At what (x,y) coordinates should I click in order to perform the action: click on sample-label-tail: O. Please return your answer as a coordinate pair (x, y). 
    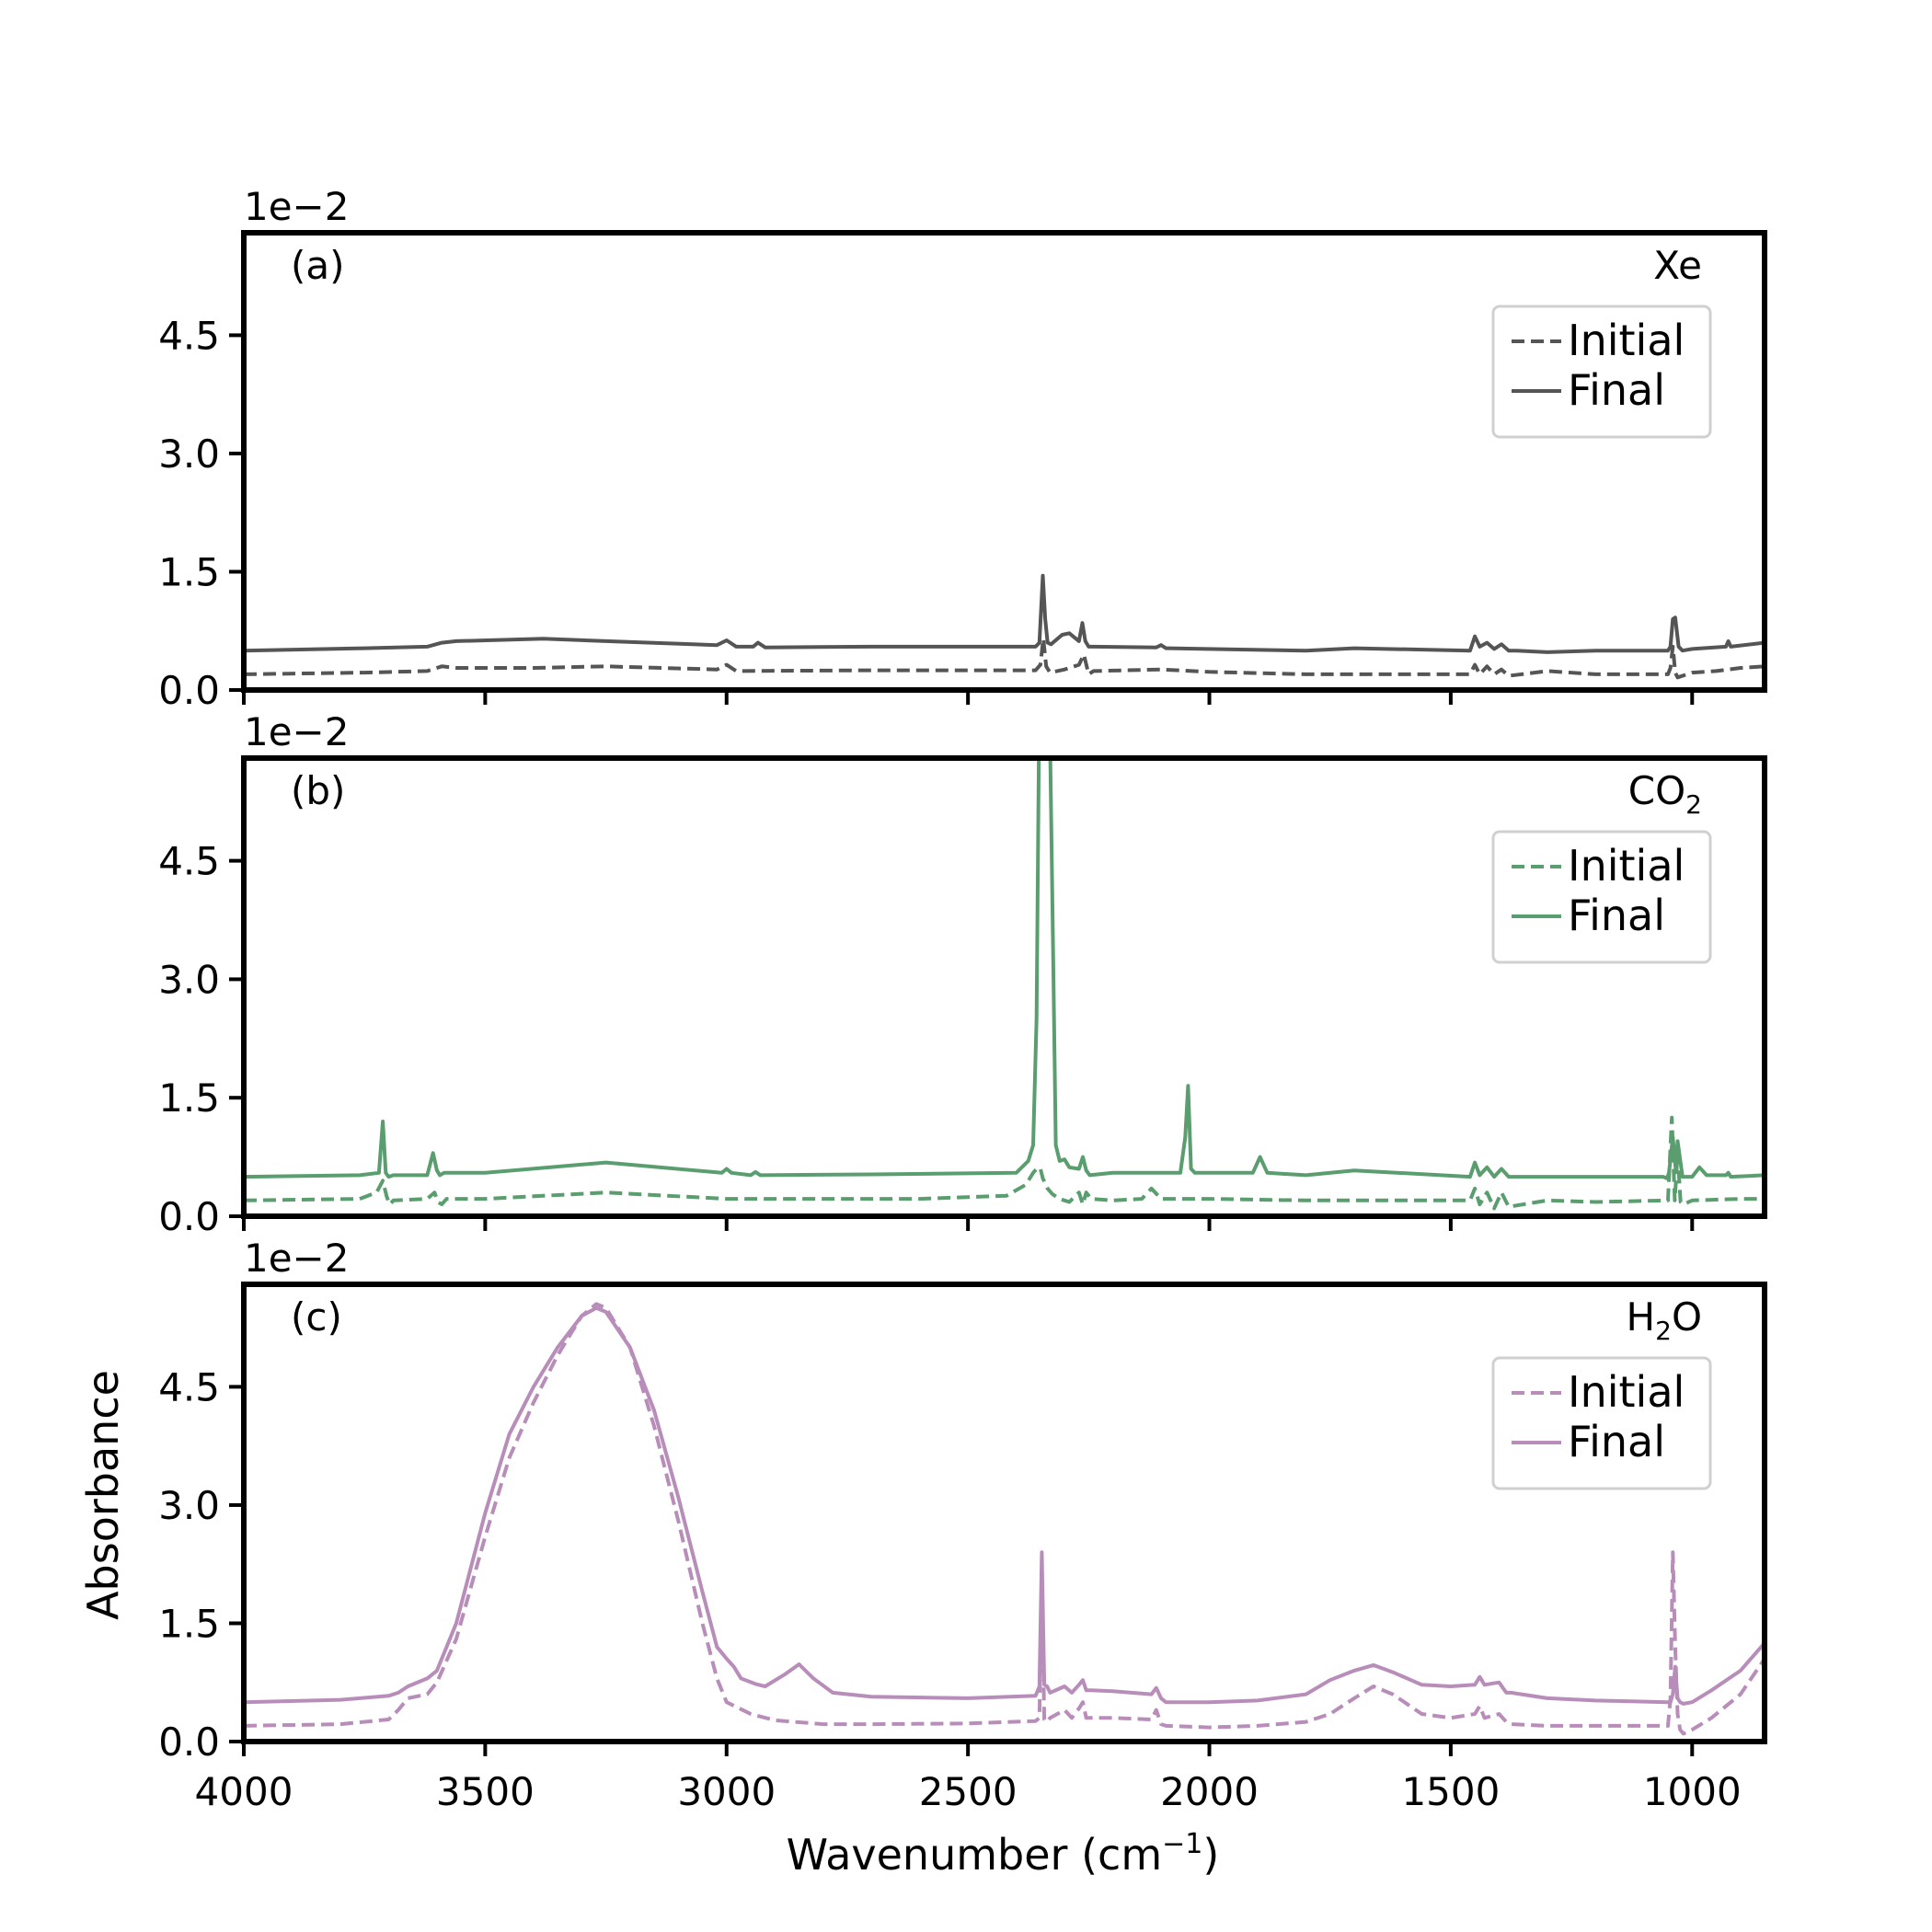
    Looking at the image, I should click on (1687, 1317).